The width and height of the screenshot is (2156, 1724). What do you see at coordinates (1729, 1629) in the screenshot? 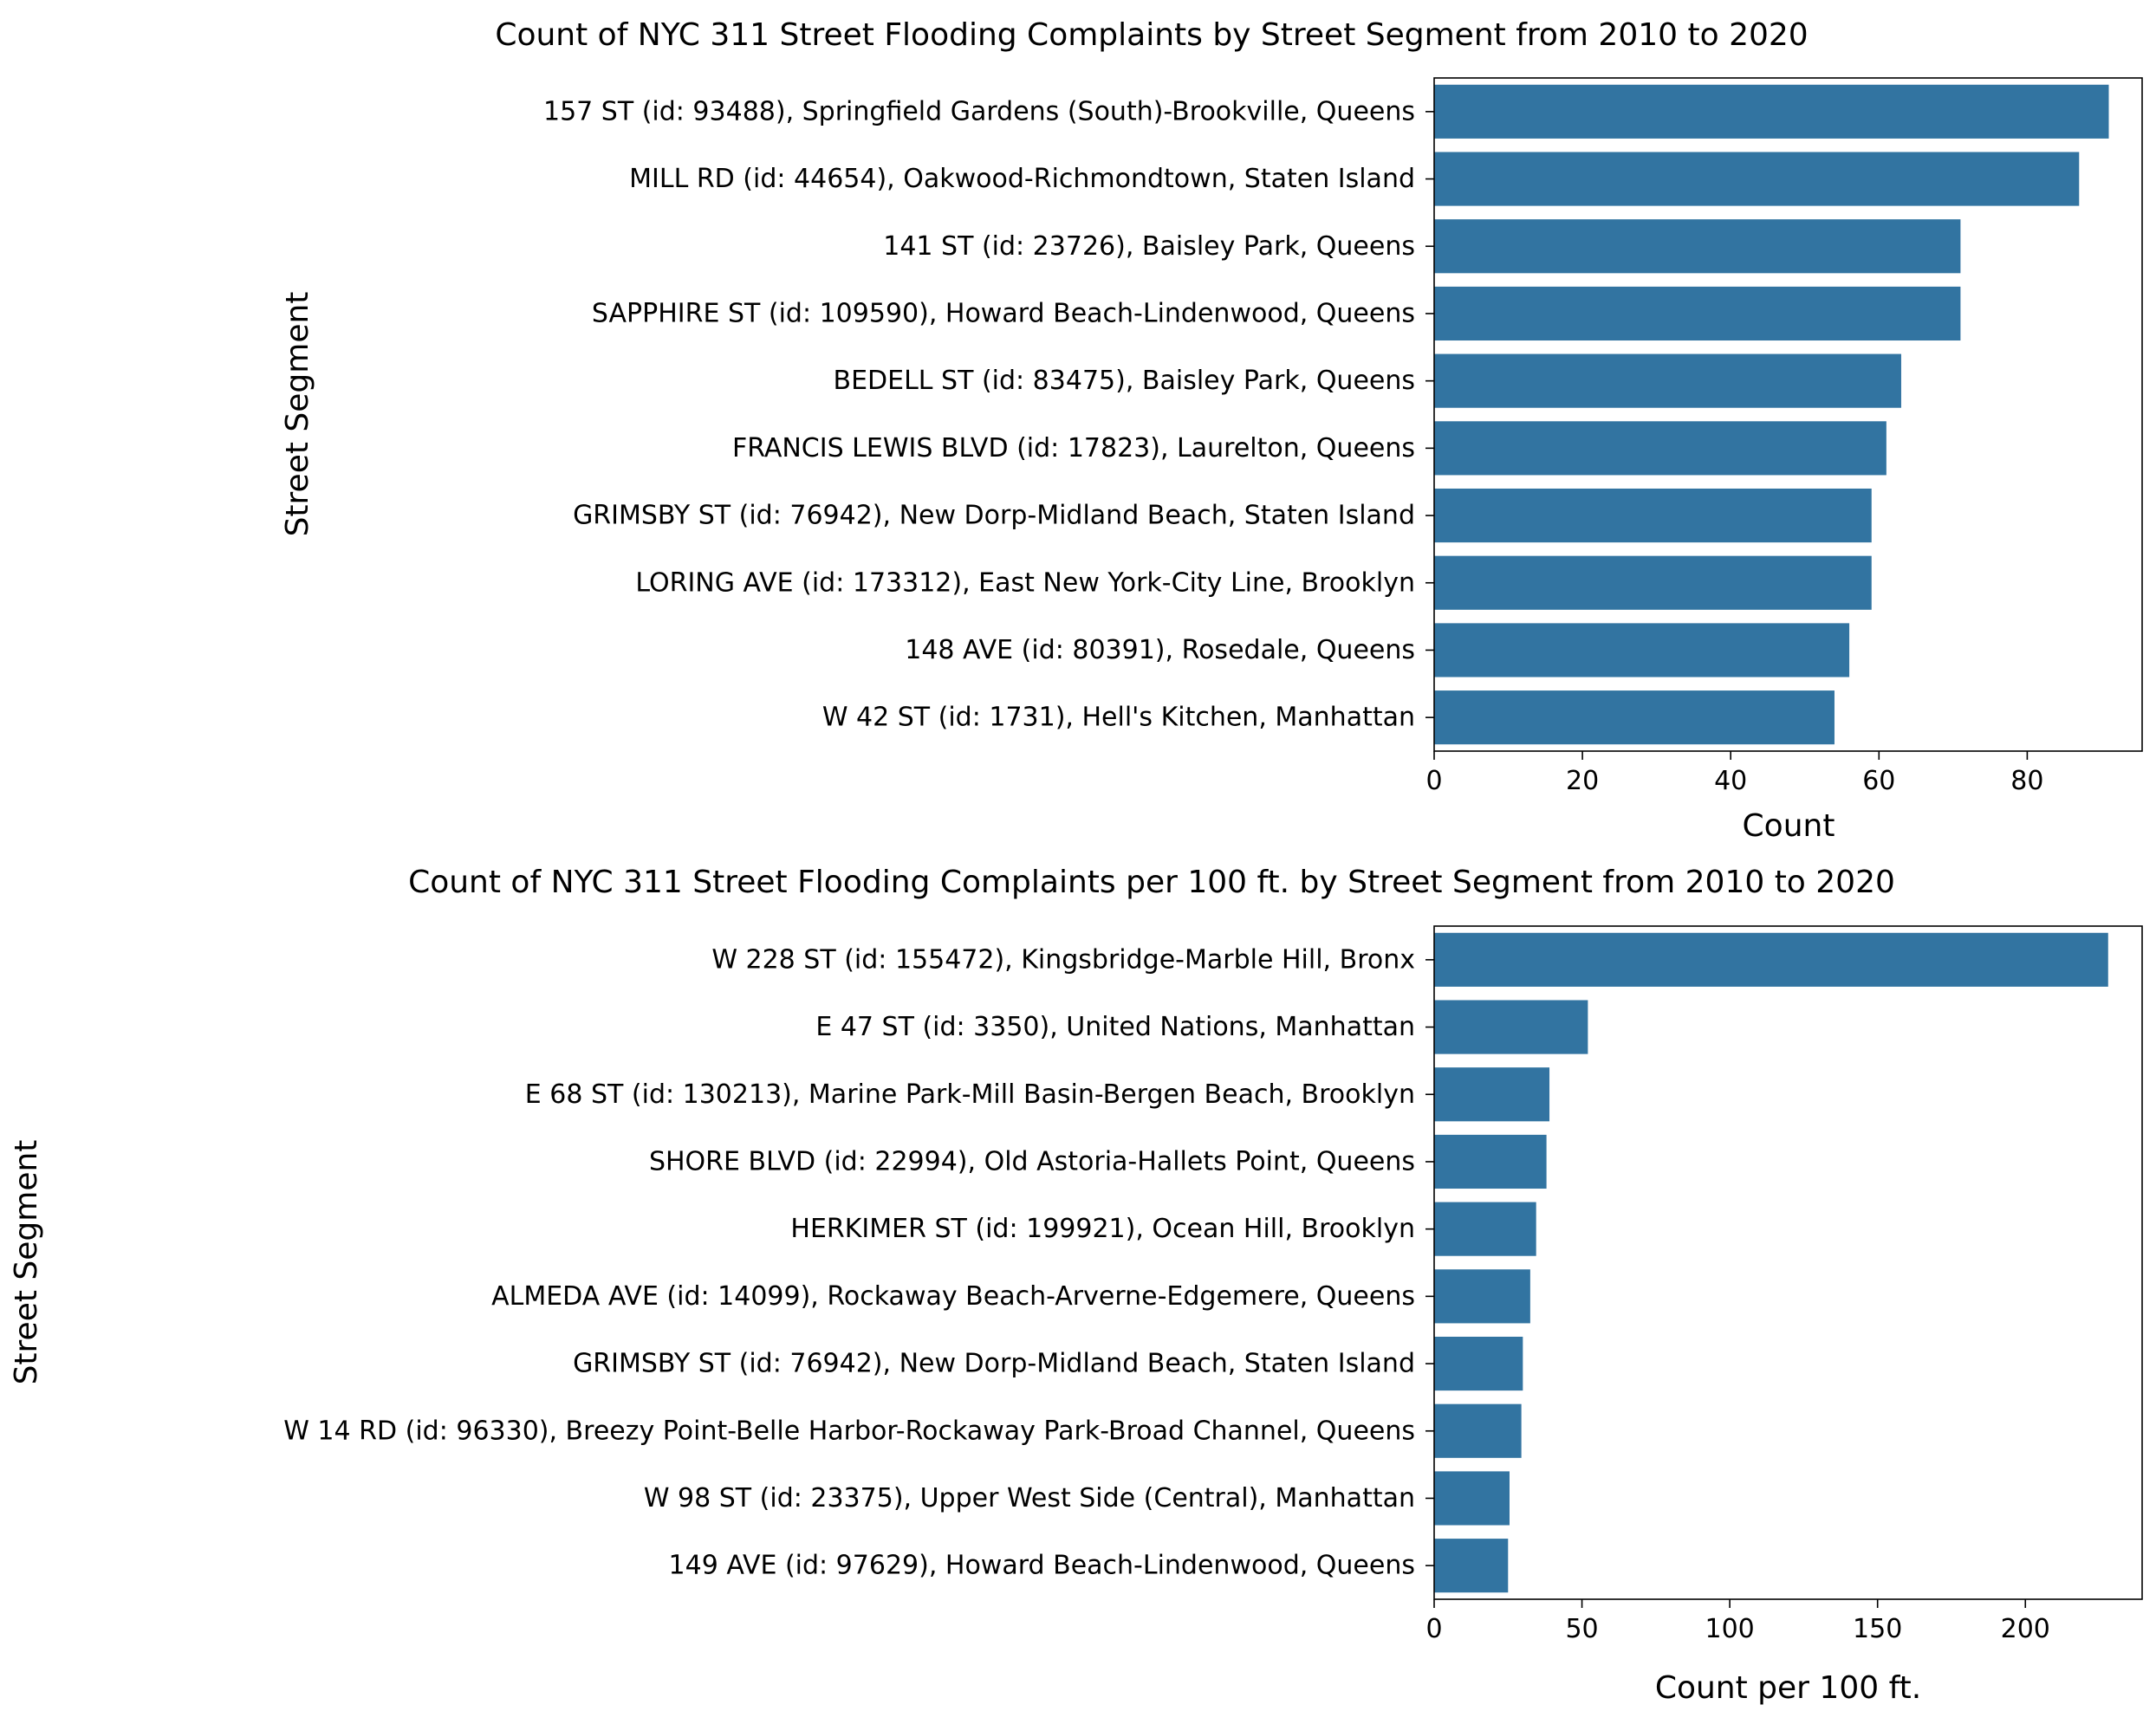
I see `x-tick-label: 100` at bounding box center [1729, 1629].